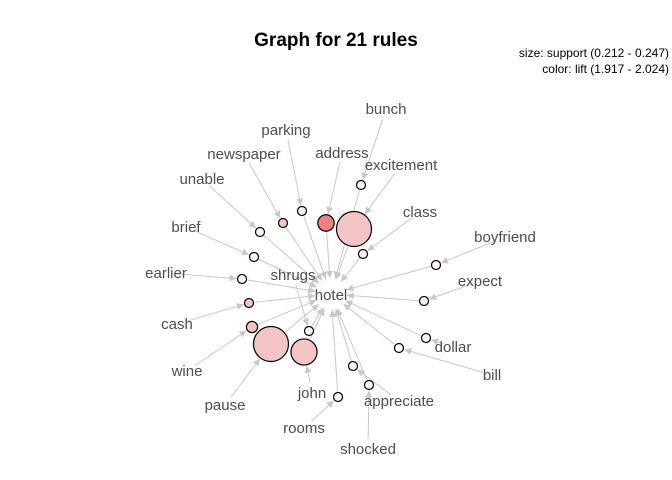 This screenshot has height=480, width=672. What do you see at coordinates (271, 344) in the screenshot?
I see `rule-node-pause` at bounding box center [271, 344].